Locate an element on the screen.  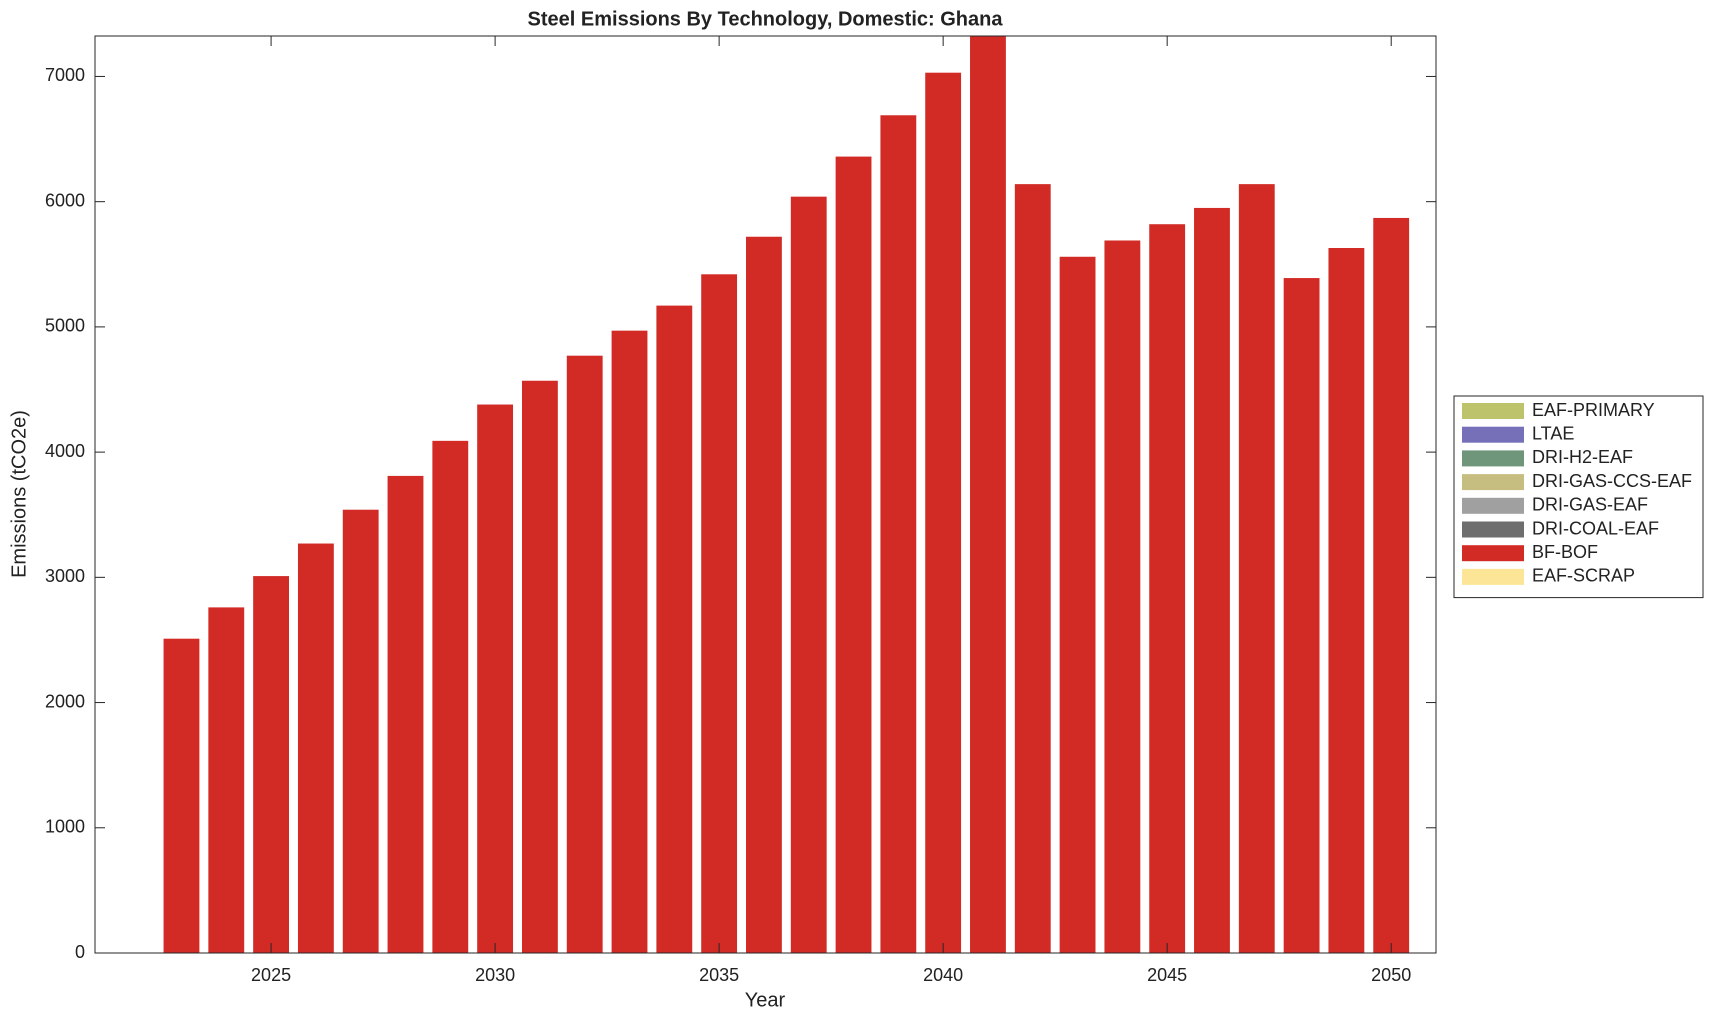
x-tick-label: 2050 is located at coordinates (1391, 975).